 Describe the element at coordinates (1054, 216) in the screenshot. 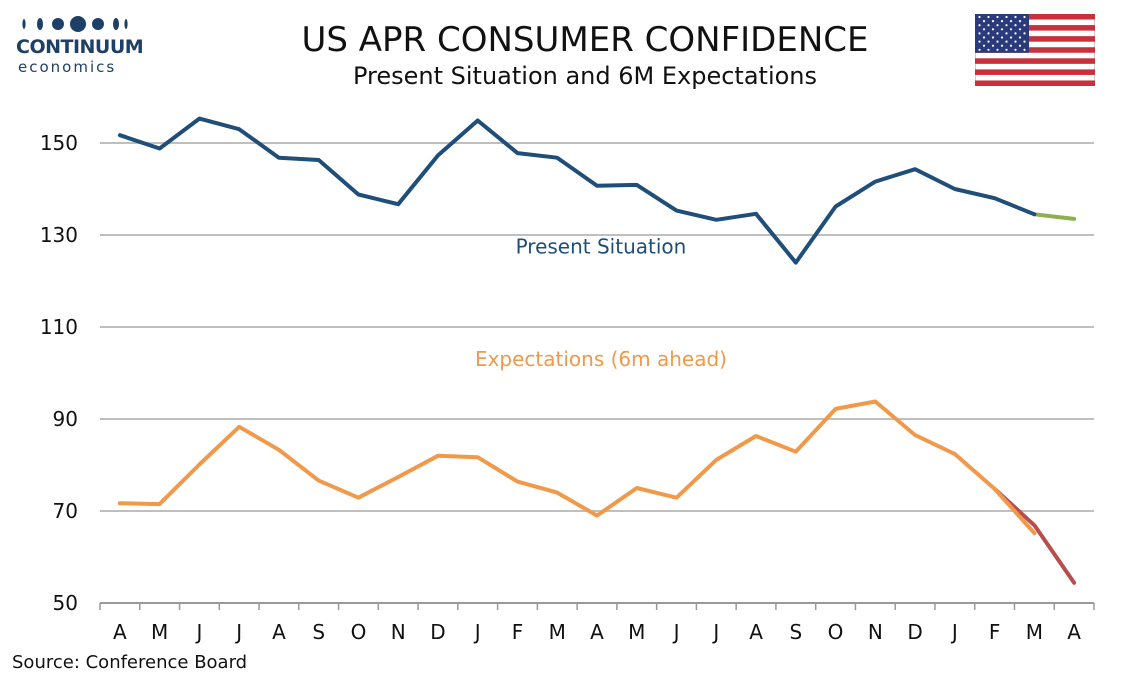

I see `present-situation-latest-line` at that location.